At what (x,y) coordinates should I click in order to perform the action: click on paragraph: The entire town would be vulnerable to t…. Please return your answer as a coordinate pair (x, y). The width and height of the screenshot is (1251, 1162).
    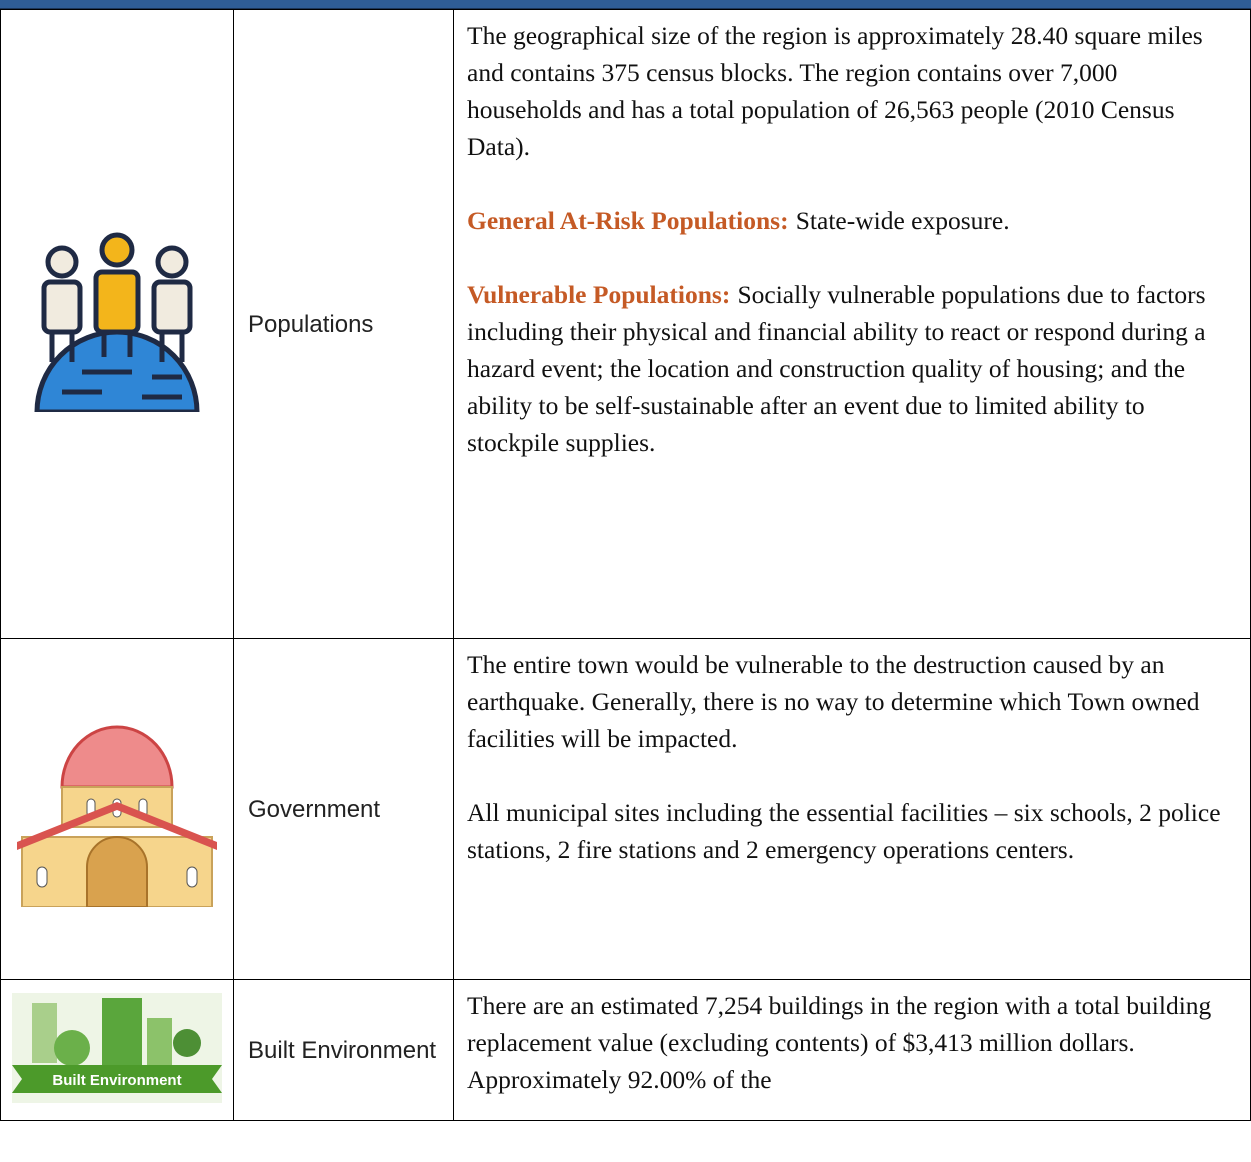
    Looking at the image, I should click on (851, 701).